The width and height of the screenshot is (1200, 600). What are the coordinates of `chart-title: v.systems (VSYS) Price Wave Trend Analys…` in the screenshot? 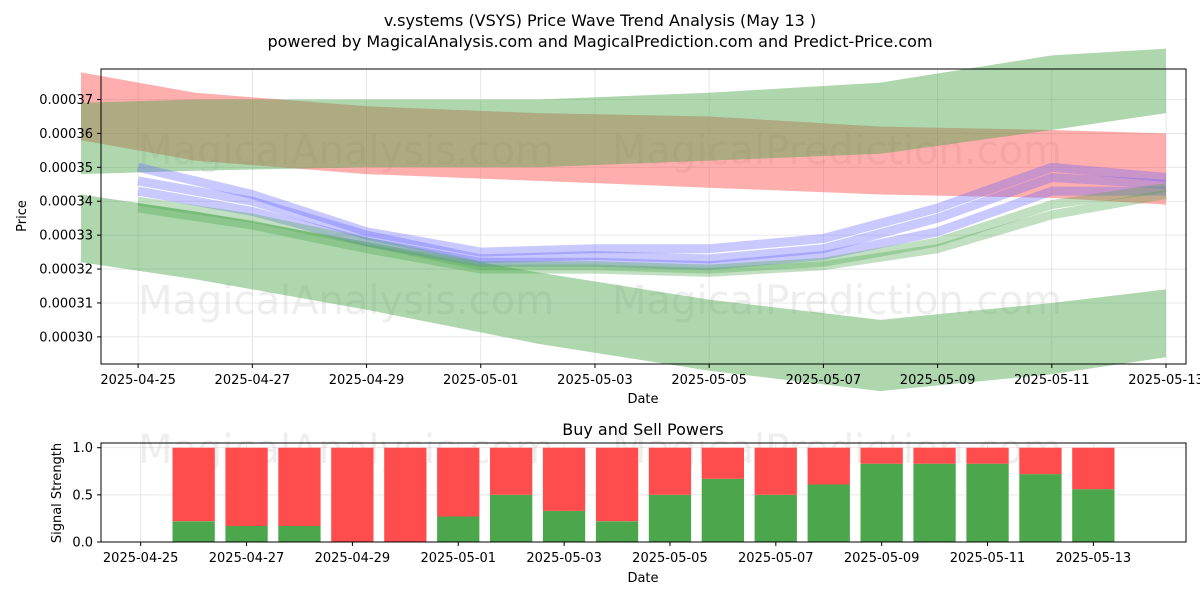 It's located at (600, 20).